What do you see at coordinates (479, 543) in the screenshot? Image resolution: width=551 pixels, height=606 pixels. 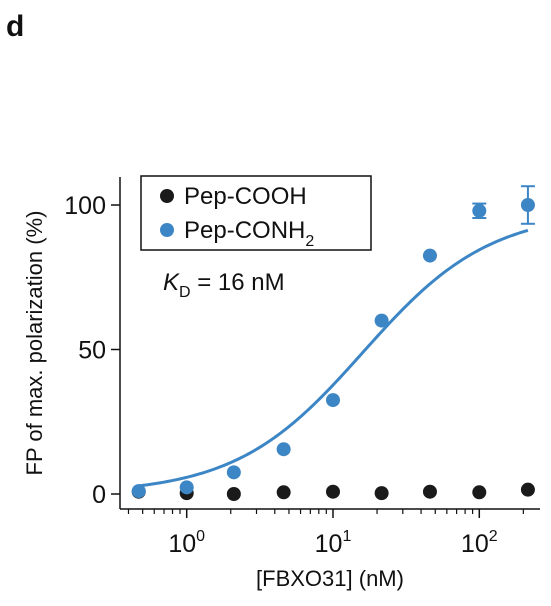 I see `x-tick-label: 10²` at bounding box center [479, 543].